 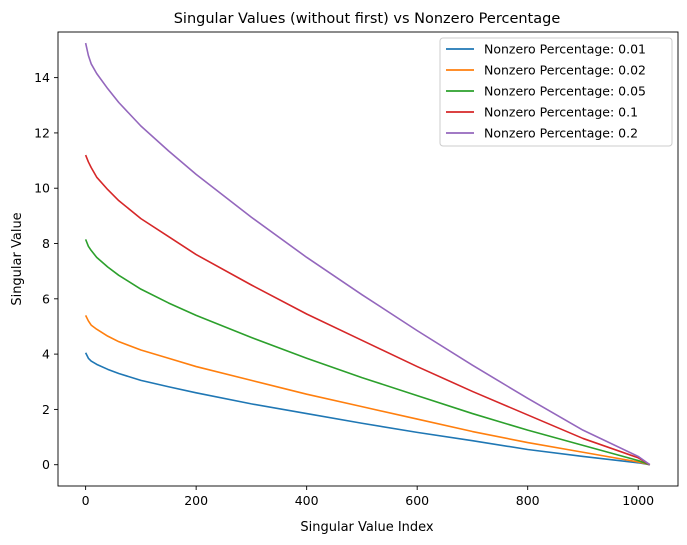 I want to click on y-tick-label: 12, so click(x=42, y=132).